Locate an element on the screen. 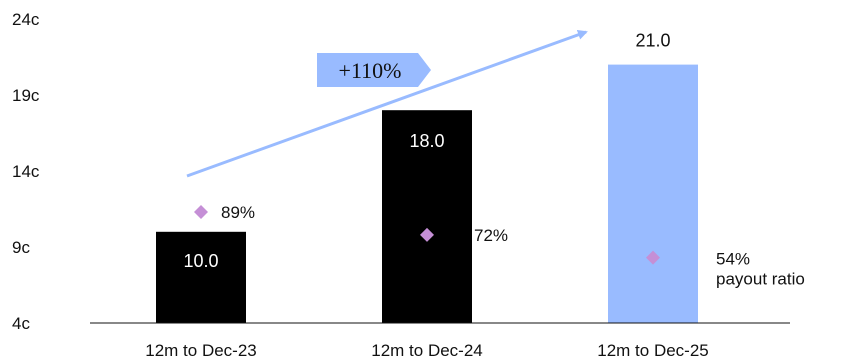  x-axis: 12m to Dec-23 12m to Dec-24 12m to Dec-25 is located at coordinates (427, 350).